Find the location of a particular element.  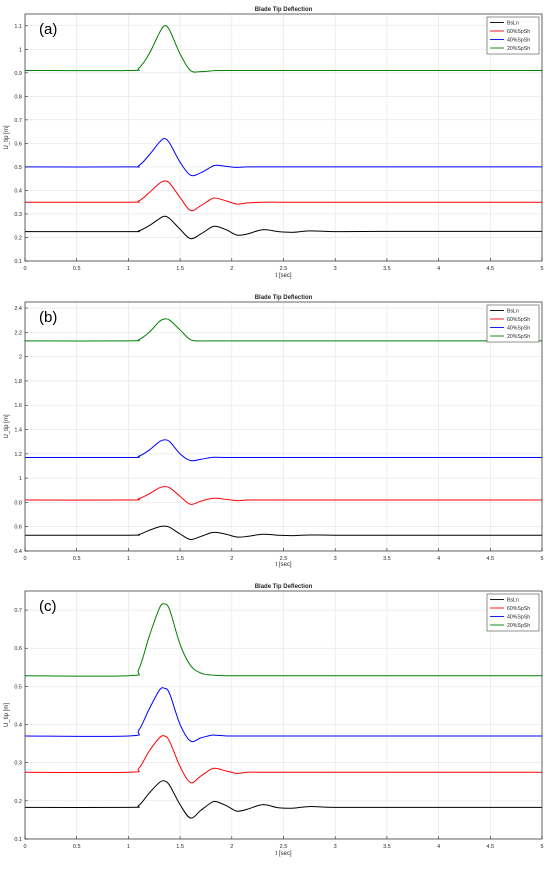

panel-label: (b) is located at coordinates (48, 317).